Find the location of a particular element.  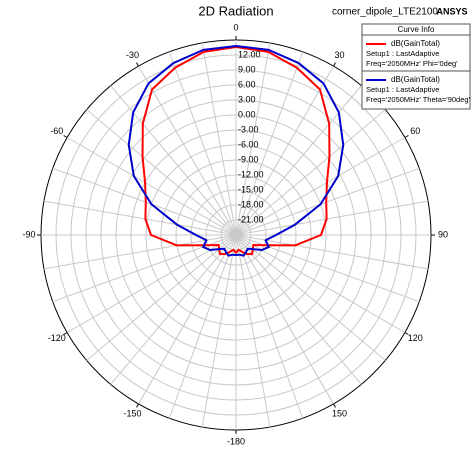

r-tick-label: 9.00 is located at coordinates (247, 69).